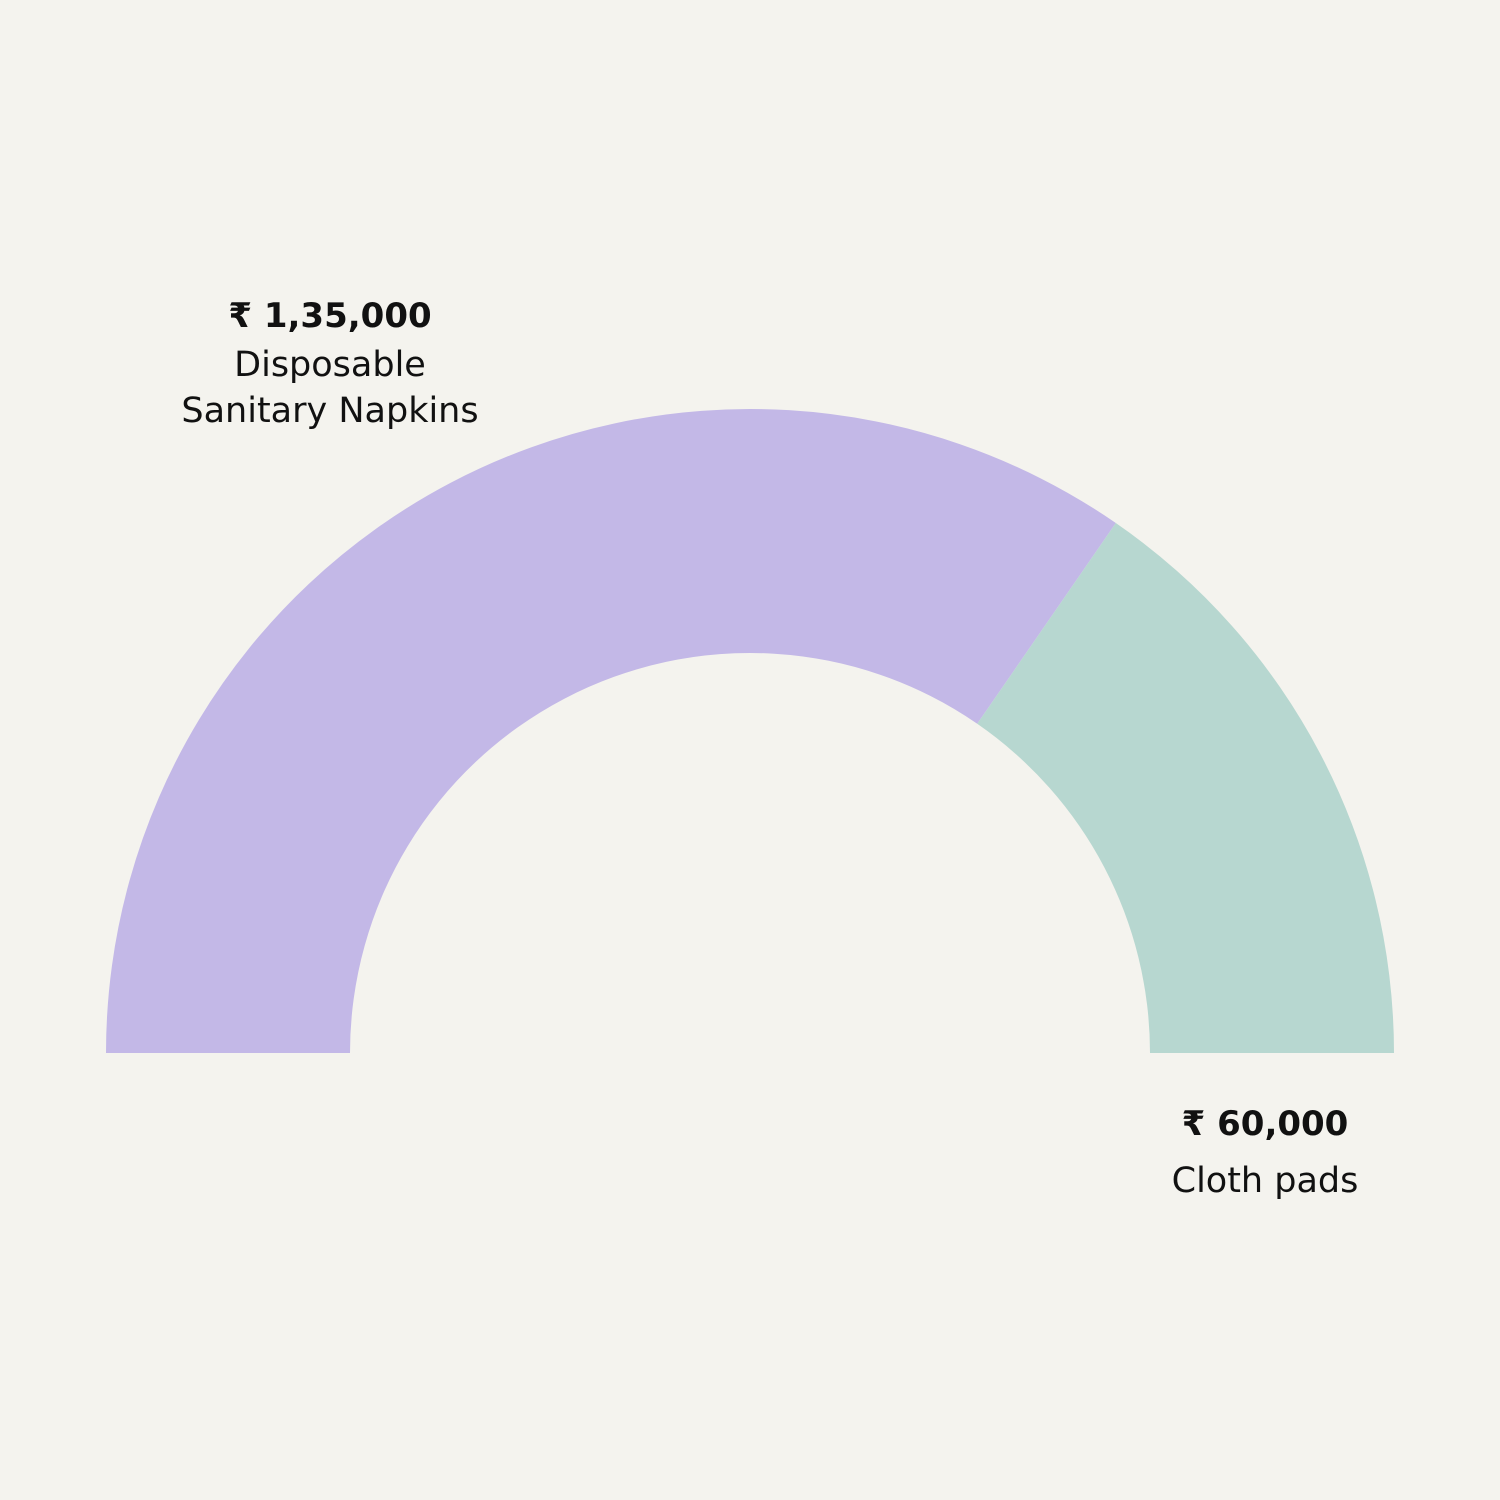  Describe the element at coordinates (330, 388) in the screenshot. I see `category-label-disposable-sanitary-napkins: Disposable Sanitary Napkins` at that location.